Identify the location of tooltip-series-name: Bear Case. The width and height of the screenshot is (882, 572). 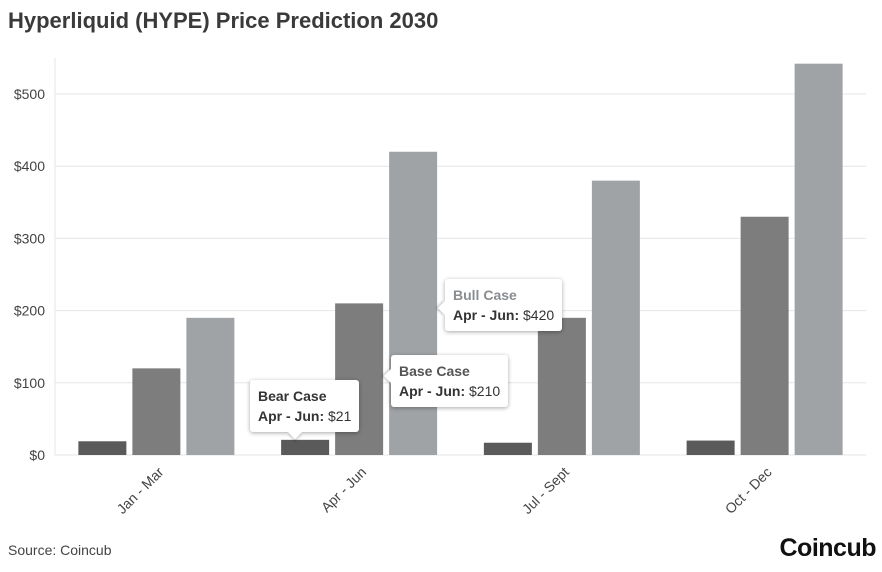
(292, 396).